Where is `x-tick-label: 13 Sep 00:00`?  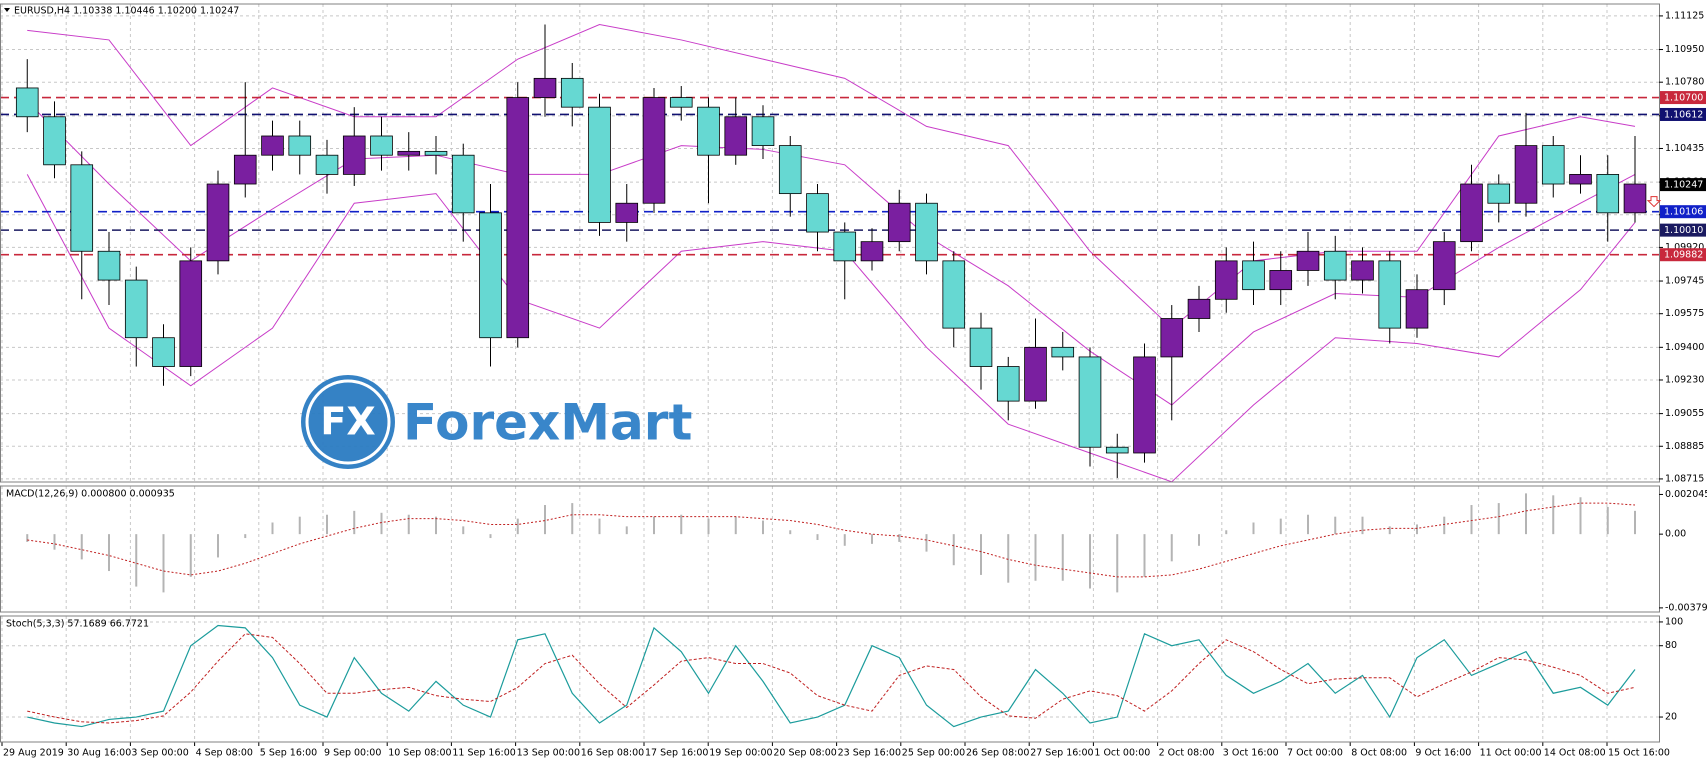 x-tick-label: 13 Sep 00:00 is located at coordinates (548, 753).